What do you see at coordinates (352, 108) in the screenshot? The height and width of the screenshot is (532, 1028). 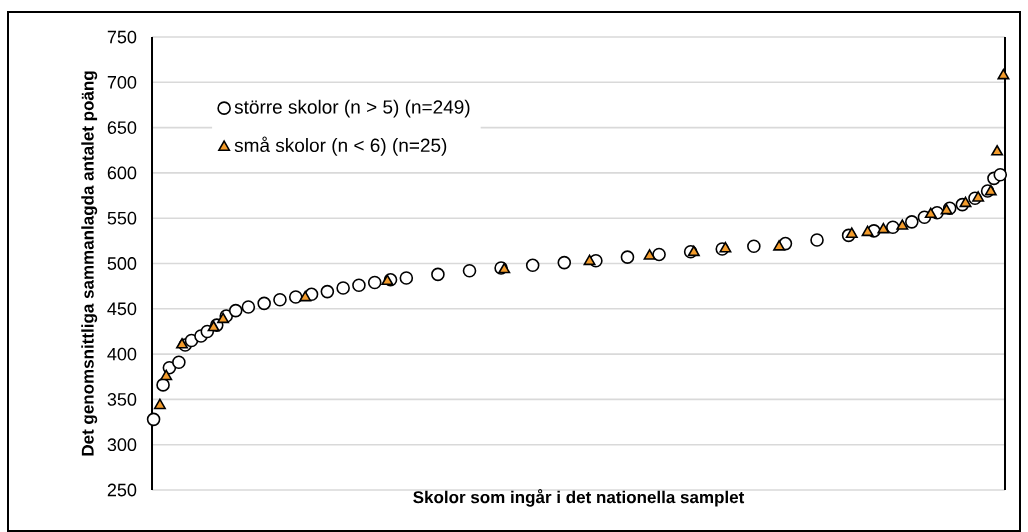 I see `legend-label: större skolor (n > 5) (n=249)` at bounding box center [352, 108].